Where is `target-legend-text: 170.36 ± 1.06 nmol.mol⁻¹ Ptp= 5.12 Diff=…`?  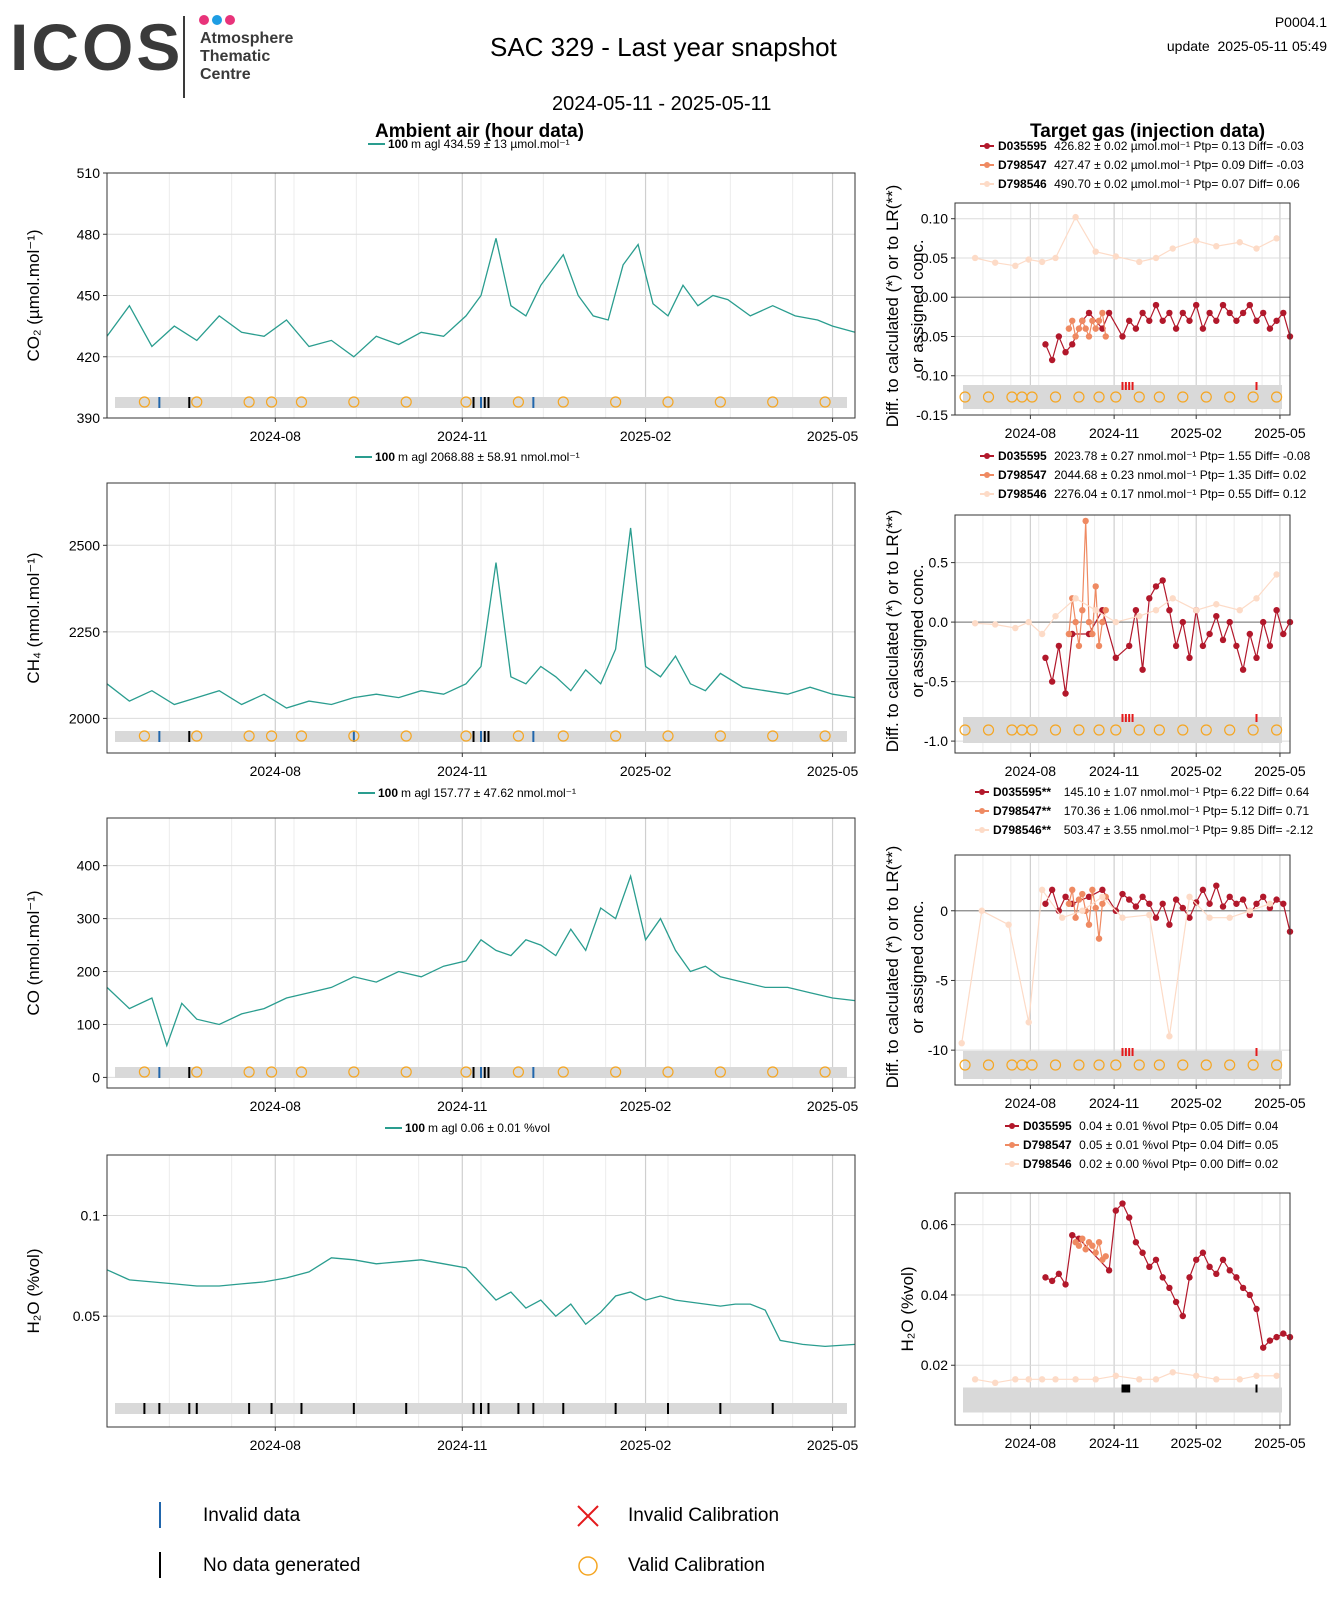 target-legend-text: 170.36 ± 1.06 nmol.mol⁻¹ Ptp= 5.12 Diff=… is located at coordinates (1187, 811).